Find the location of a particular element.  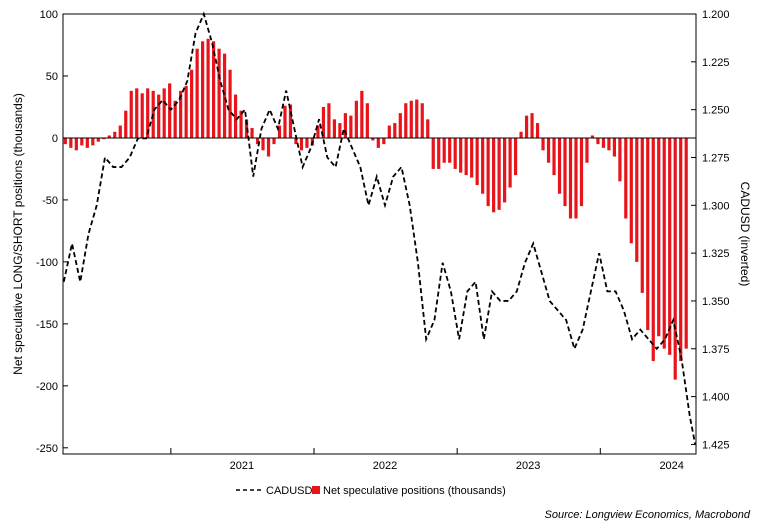

left-tick-label: 100 is located at coordinates (49, 15).